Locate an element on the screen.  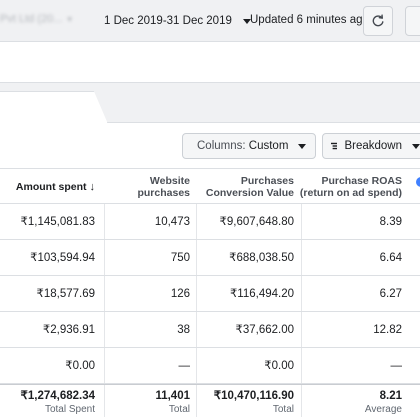
total-value: 11,401 is located at coordinates (172, 396).